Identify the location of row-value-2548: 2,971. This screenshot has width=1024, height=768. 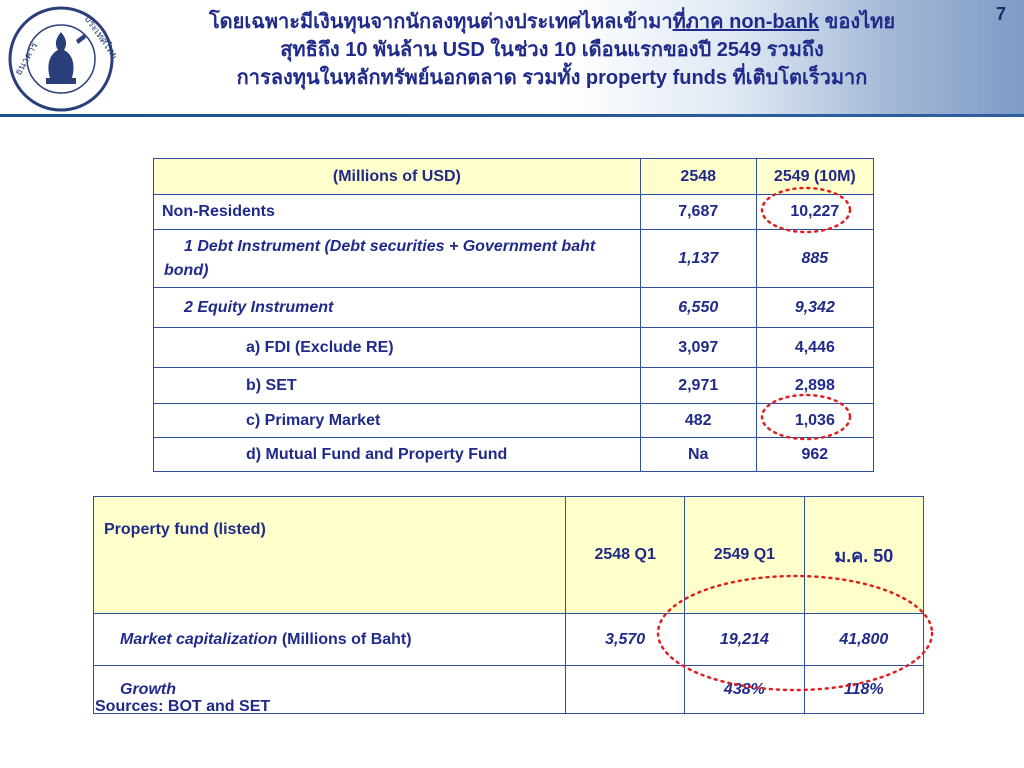
(698, 385).